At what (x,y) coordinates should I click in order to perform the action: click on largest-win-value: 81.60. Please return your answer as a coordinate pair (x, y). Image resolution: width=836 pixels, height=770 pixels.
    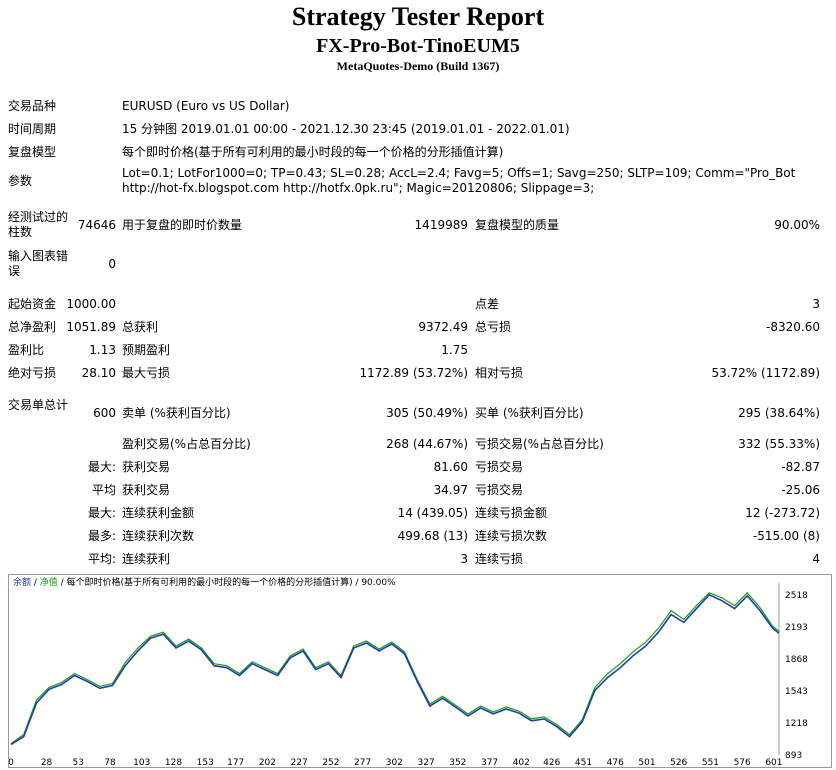
    Looking at the image, I should click on (450, 467).